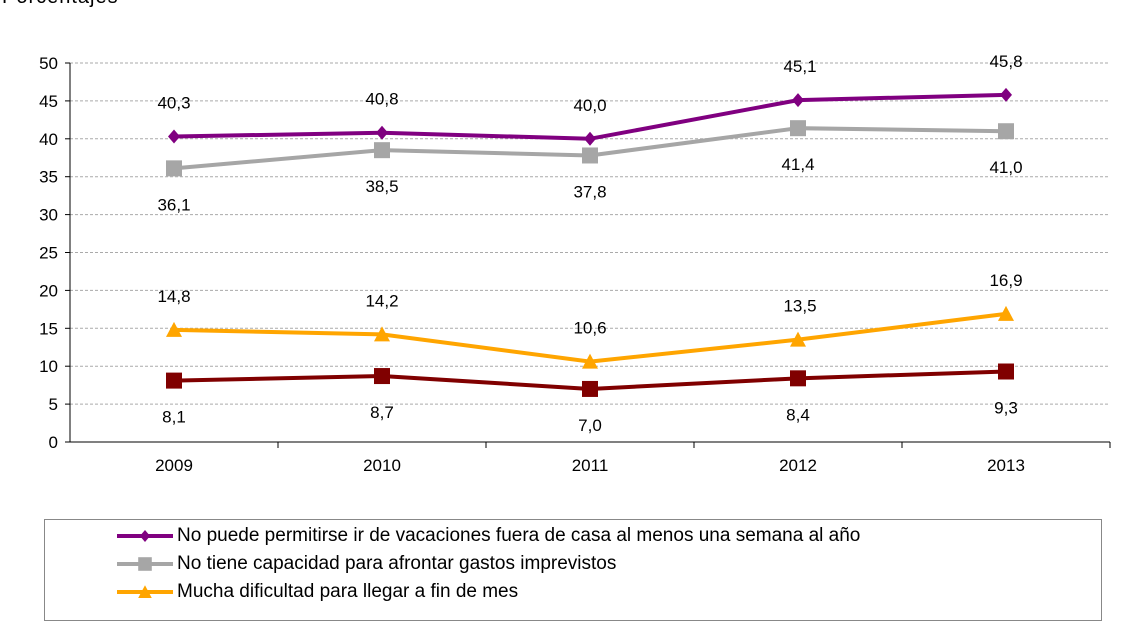 The image size is (1128, 621). I want to click on data-label: 37,8, so click(589, 191).